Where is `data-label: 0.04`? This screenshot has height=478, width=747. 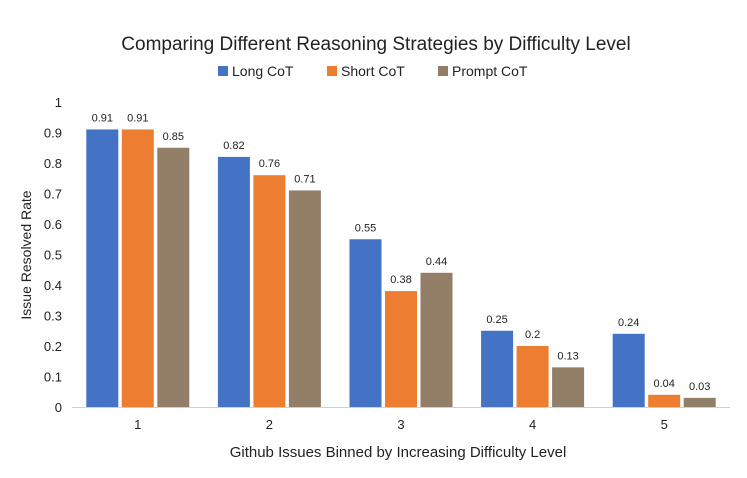 data-label: 0.04 is located at coordinates (663, 384).